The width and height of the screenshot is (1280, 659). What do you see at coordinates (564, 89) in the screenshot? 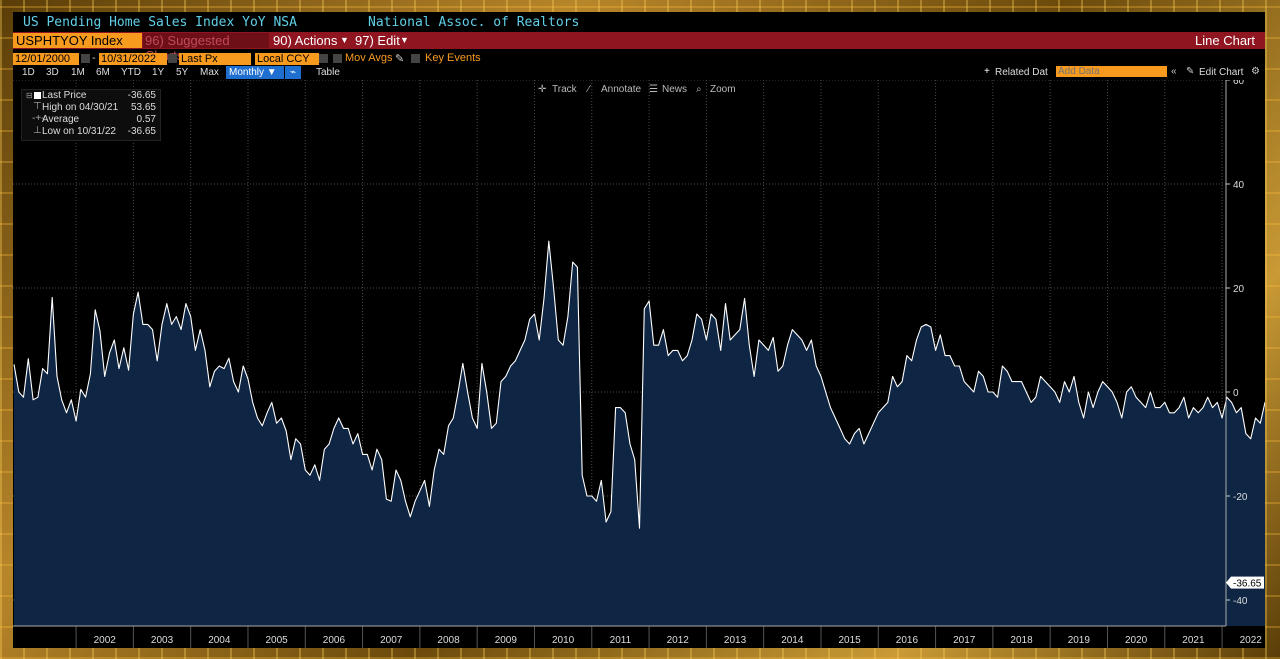
I see `track-button: Track` at bounding box center [564, 89].